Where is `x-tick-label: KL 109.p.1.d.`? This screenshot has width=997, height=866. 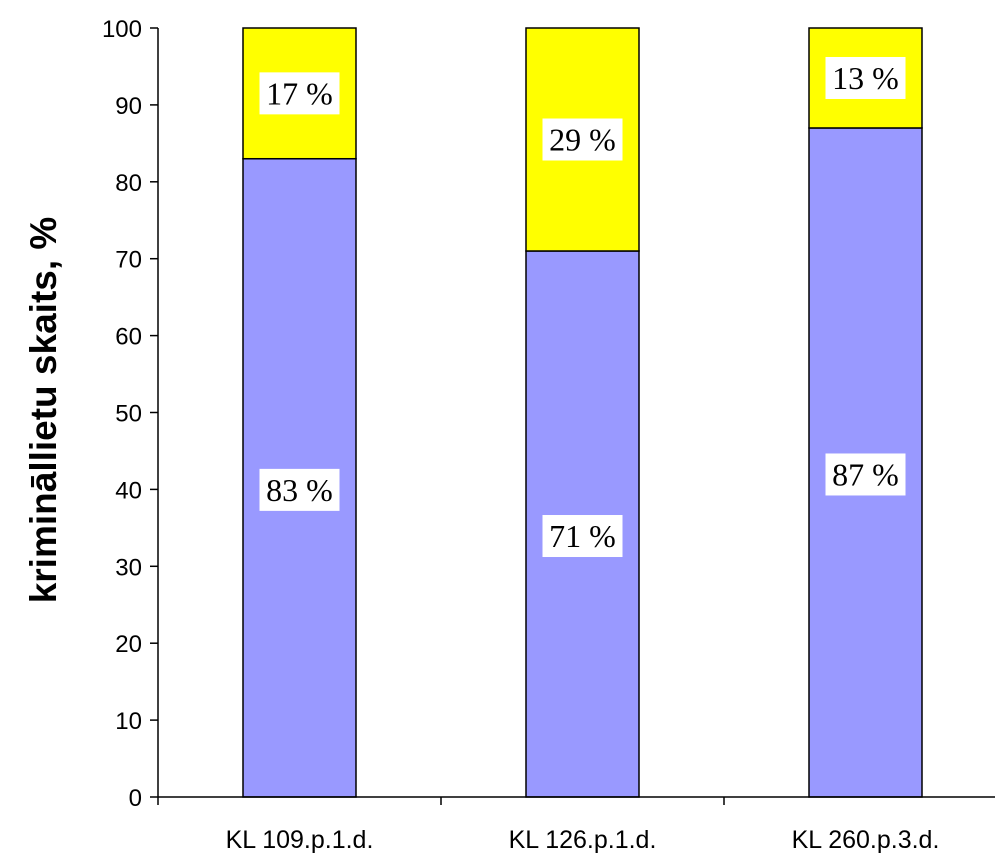
x-tick-label: KL 109.p.1.d. is located at coordinates (300, 840).